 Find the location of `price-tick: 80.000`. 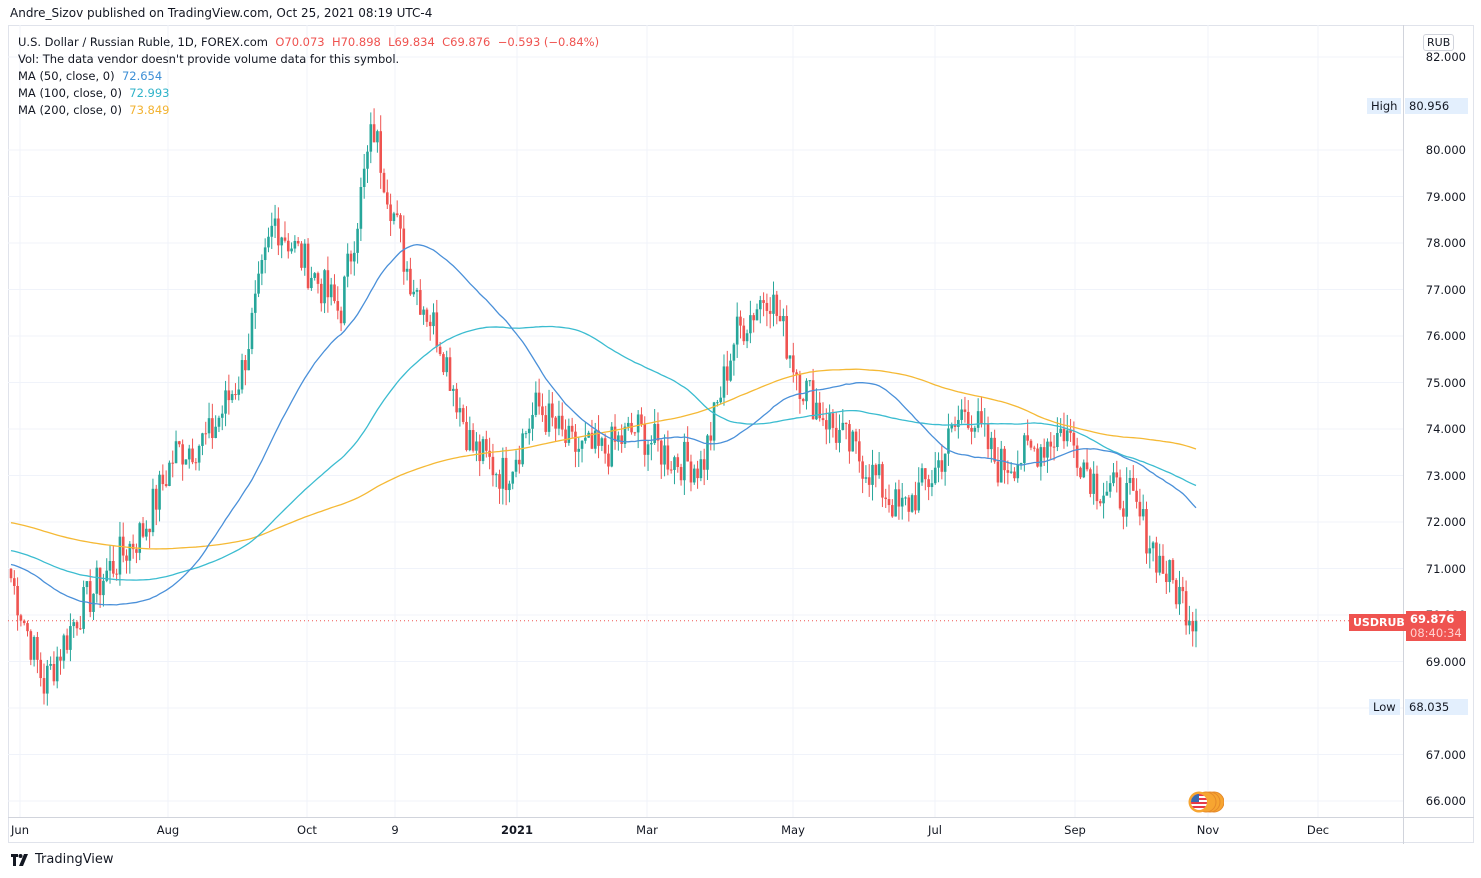

price-tick: 80.000 is located at coordinates (1445, 150).